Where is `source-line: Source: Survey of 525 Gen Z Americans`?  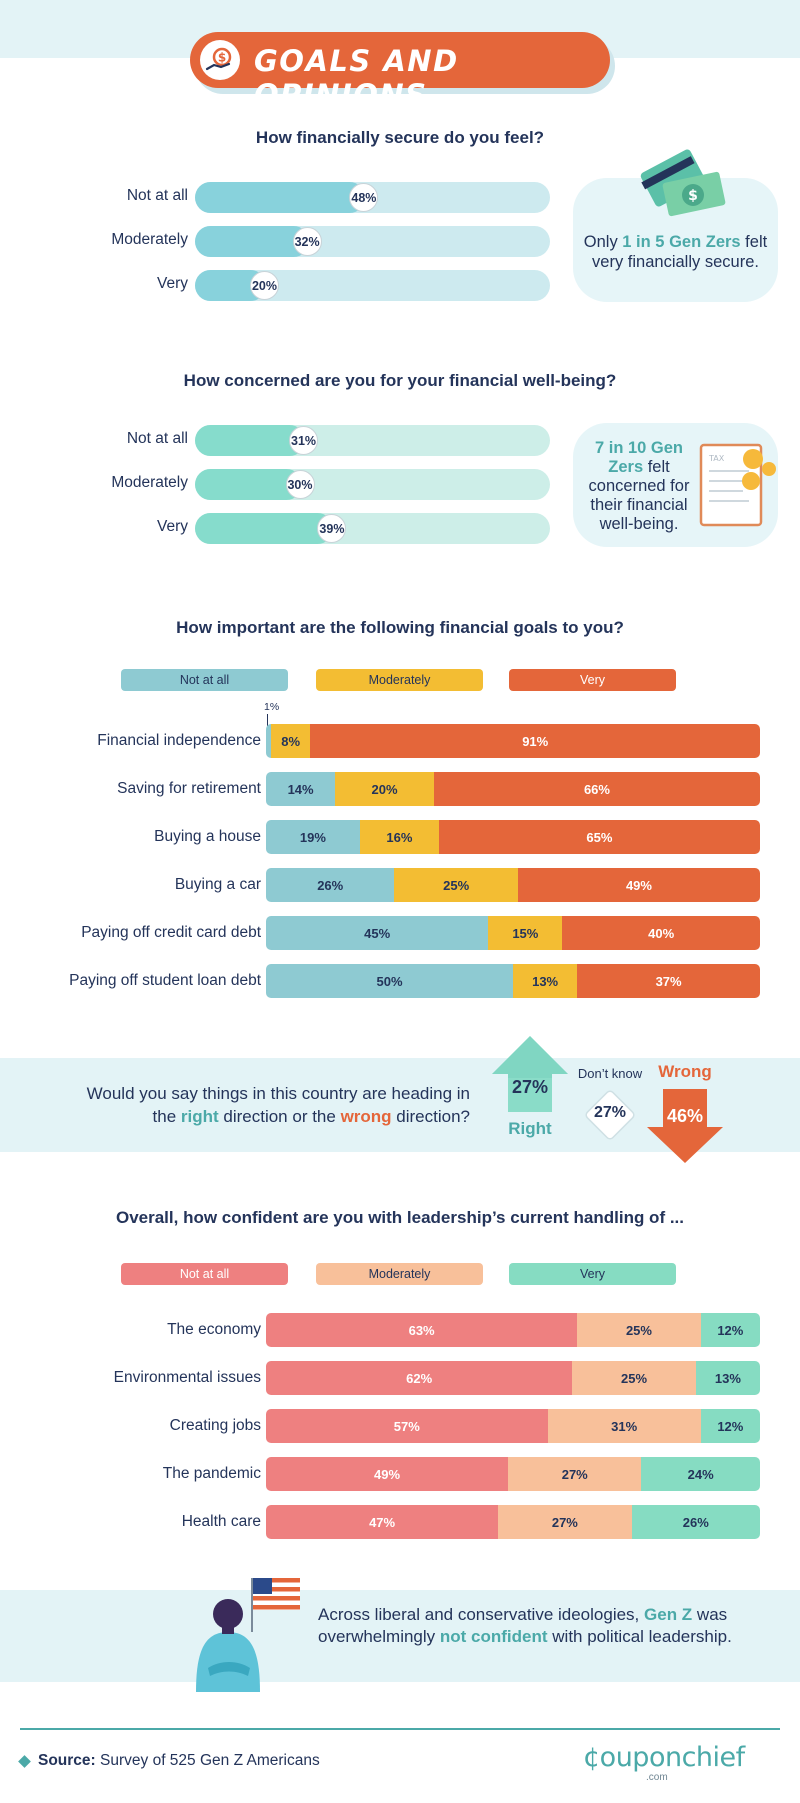
source-line: Source: Survey of 525 Gen Z Americans is located at coordinates (179, 1760).